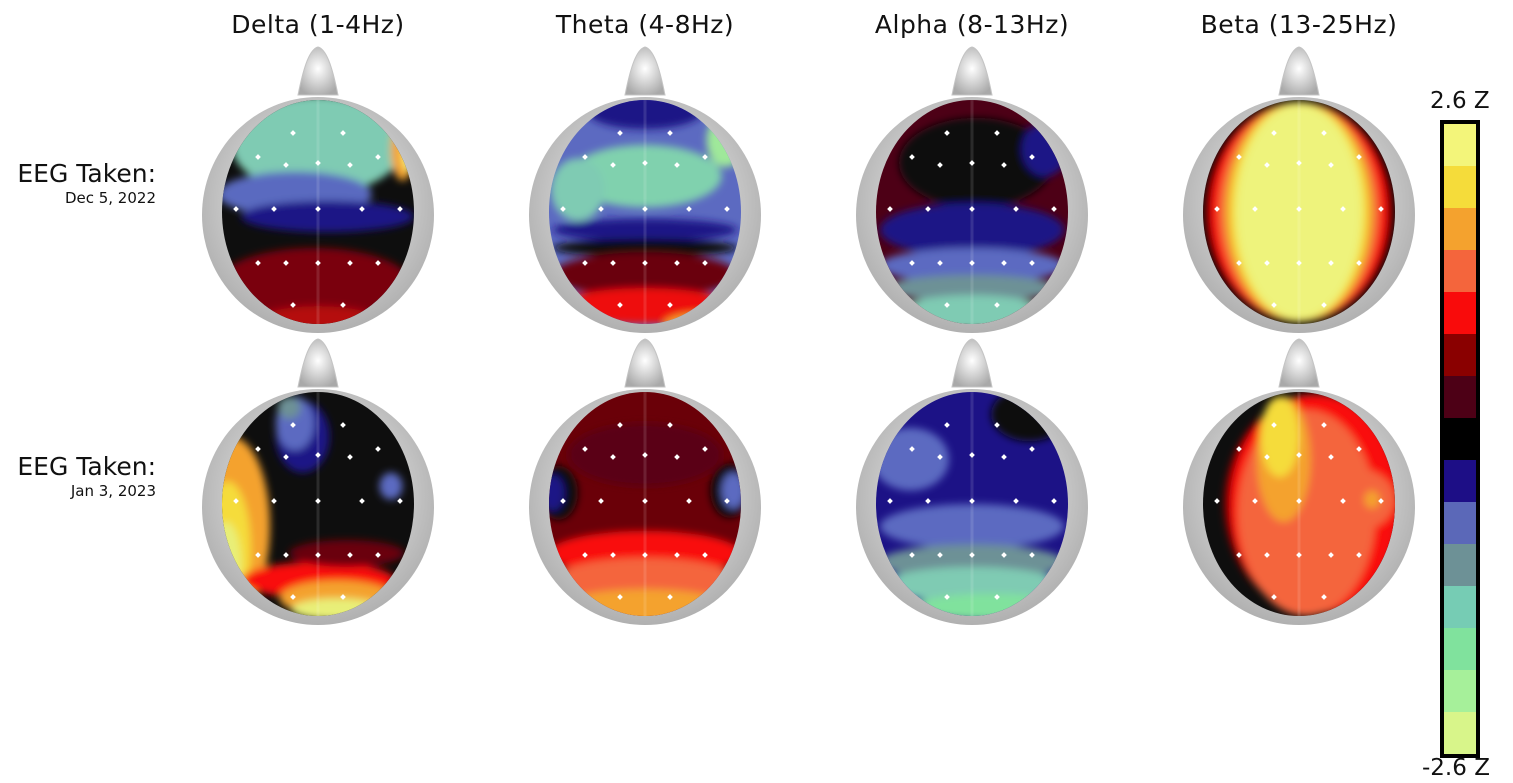  I want to click on row-label-title: EEG Taken:, so click(86, 466).